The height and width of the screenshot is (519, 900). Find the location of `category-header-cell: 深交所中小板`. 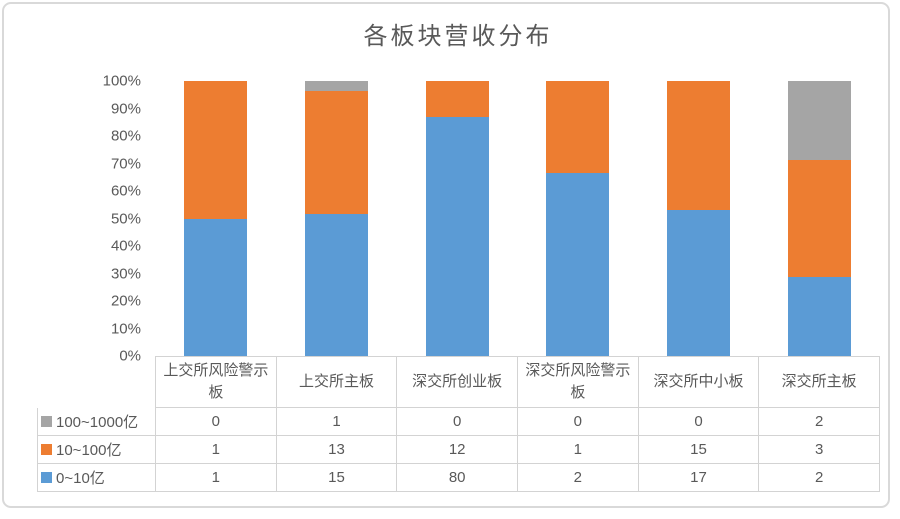

category-header-cell: 深交所中小板 is located at coordinates (699, 382).